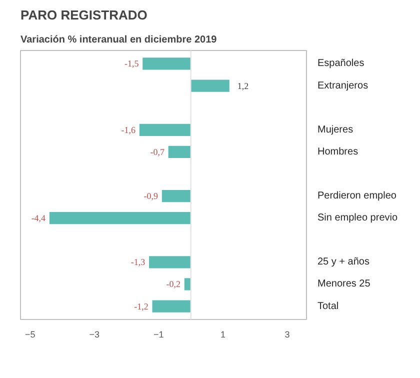  I want to click on data-label: -0,2, so click(173, 284).